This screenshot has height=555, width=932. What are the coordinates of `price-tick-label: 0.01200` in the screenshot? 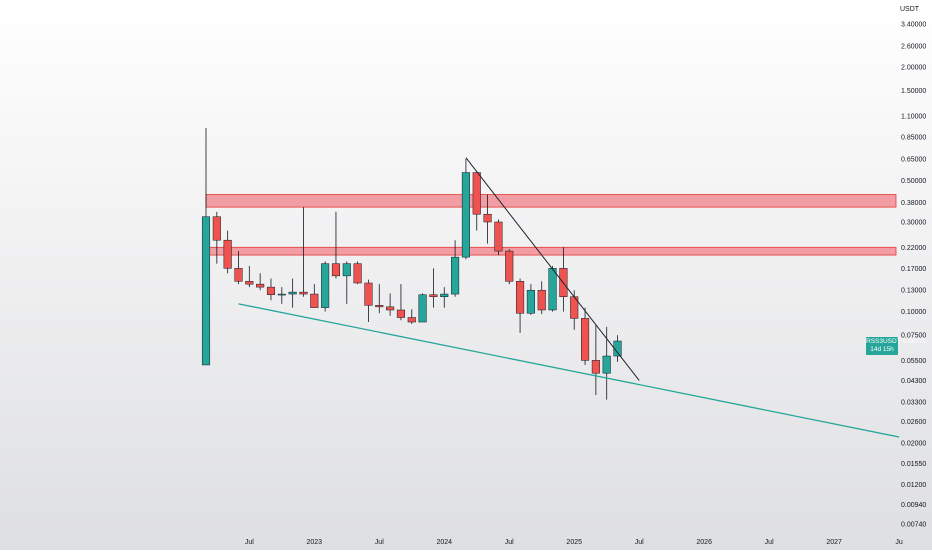 It's located at (913, 485).